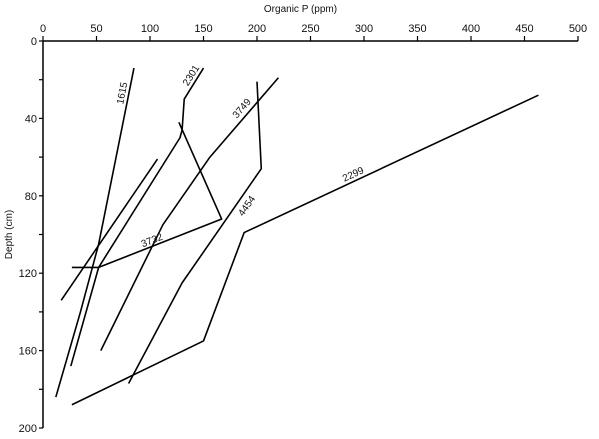 The height and width of the screenshot is (439, 599). Describe the element at coordinates (28, 274) in the screenshot. I see `y-tick-label: 120` at that location.